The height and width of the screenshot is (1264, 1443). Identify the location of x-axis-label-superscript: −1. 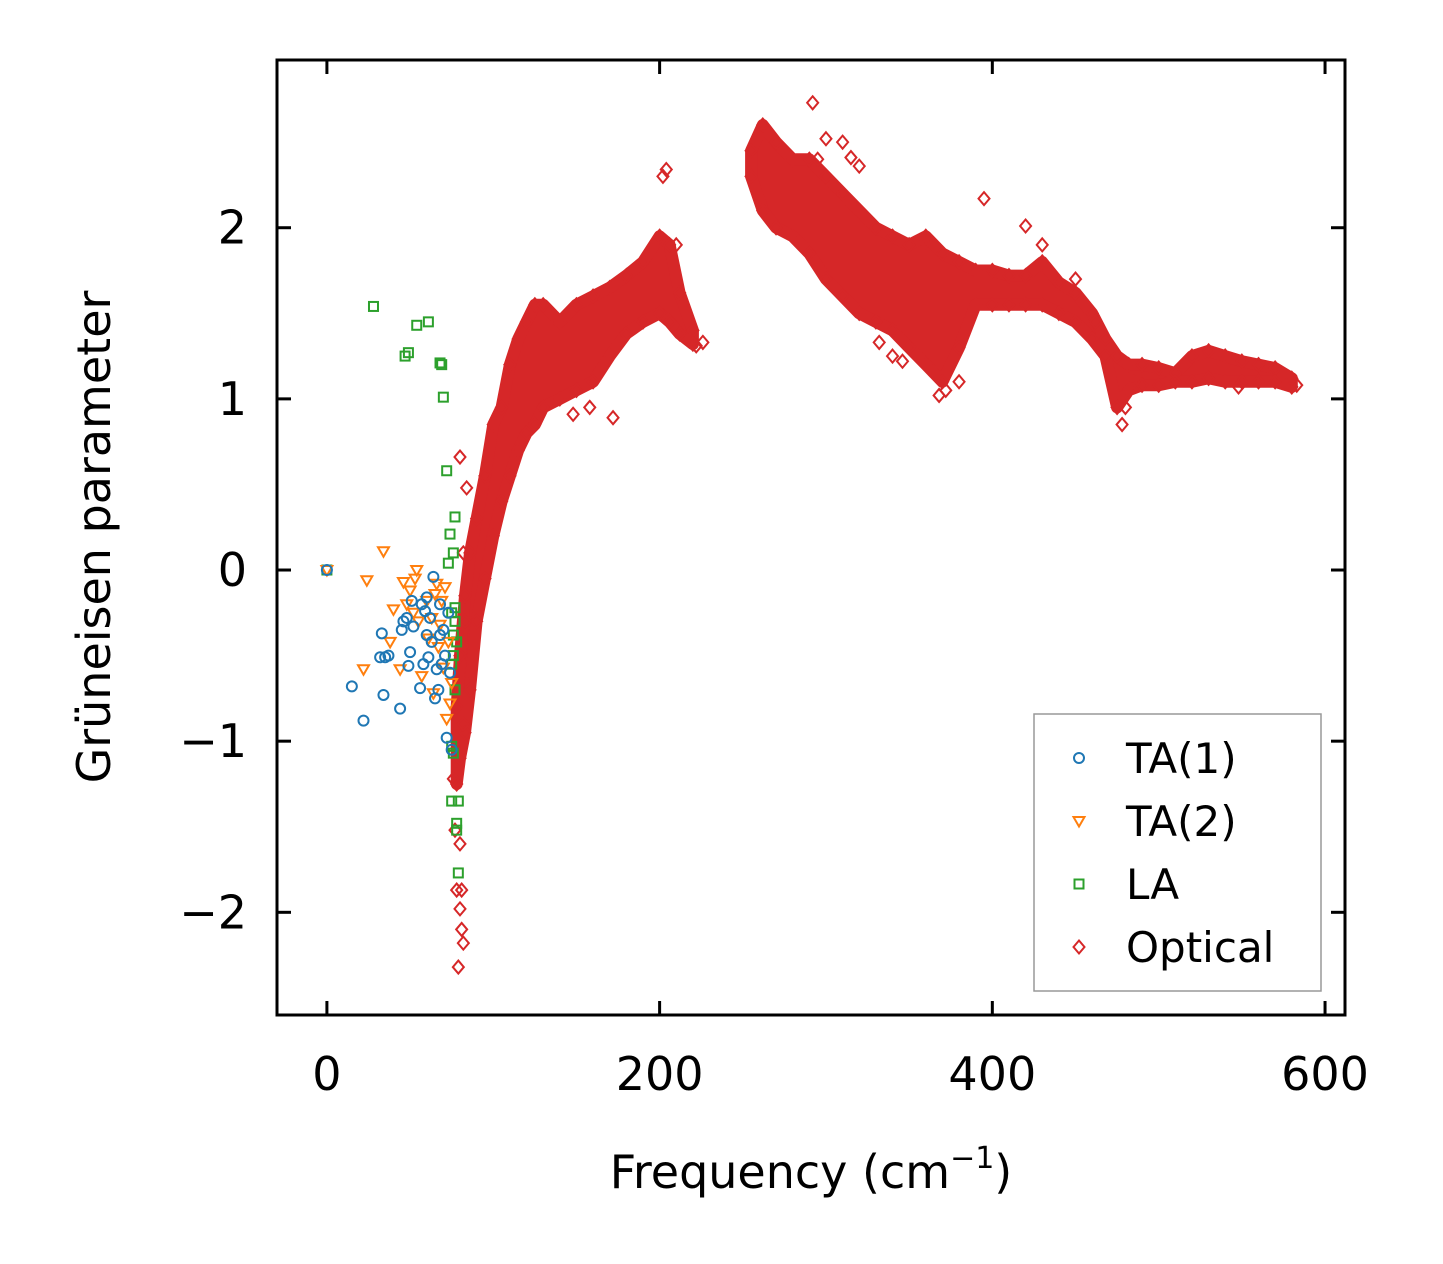
(972, 1158).